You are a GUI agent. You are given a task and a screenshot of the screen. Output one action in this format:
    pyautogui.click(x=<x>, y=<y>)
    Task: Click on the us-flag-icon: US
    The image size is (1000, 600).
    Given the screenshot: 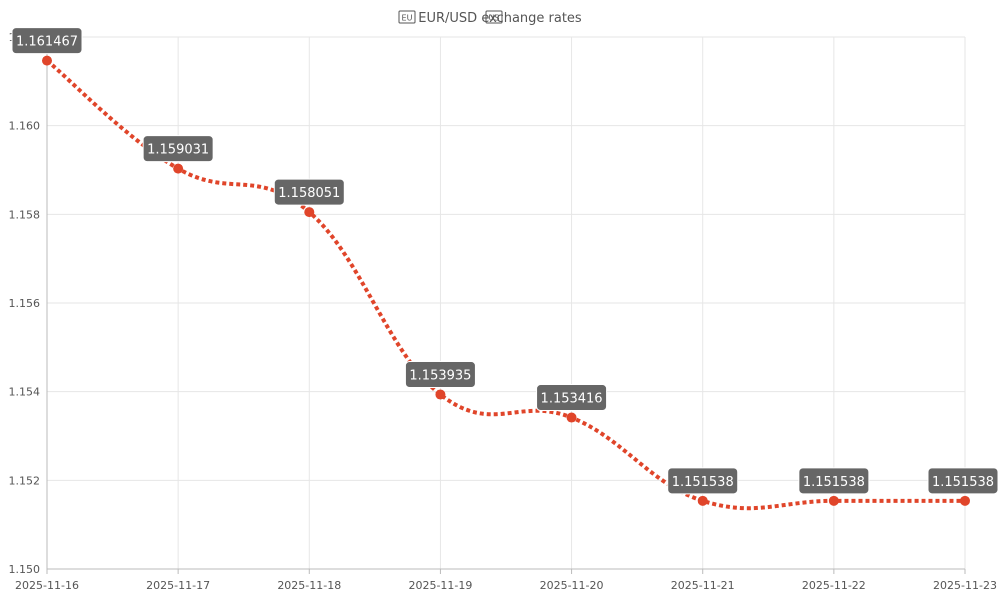 What is the action you would take?
    pyautogui.click(x=494, y=17)
    